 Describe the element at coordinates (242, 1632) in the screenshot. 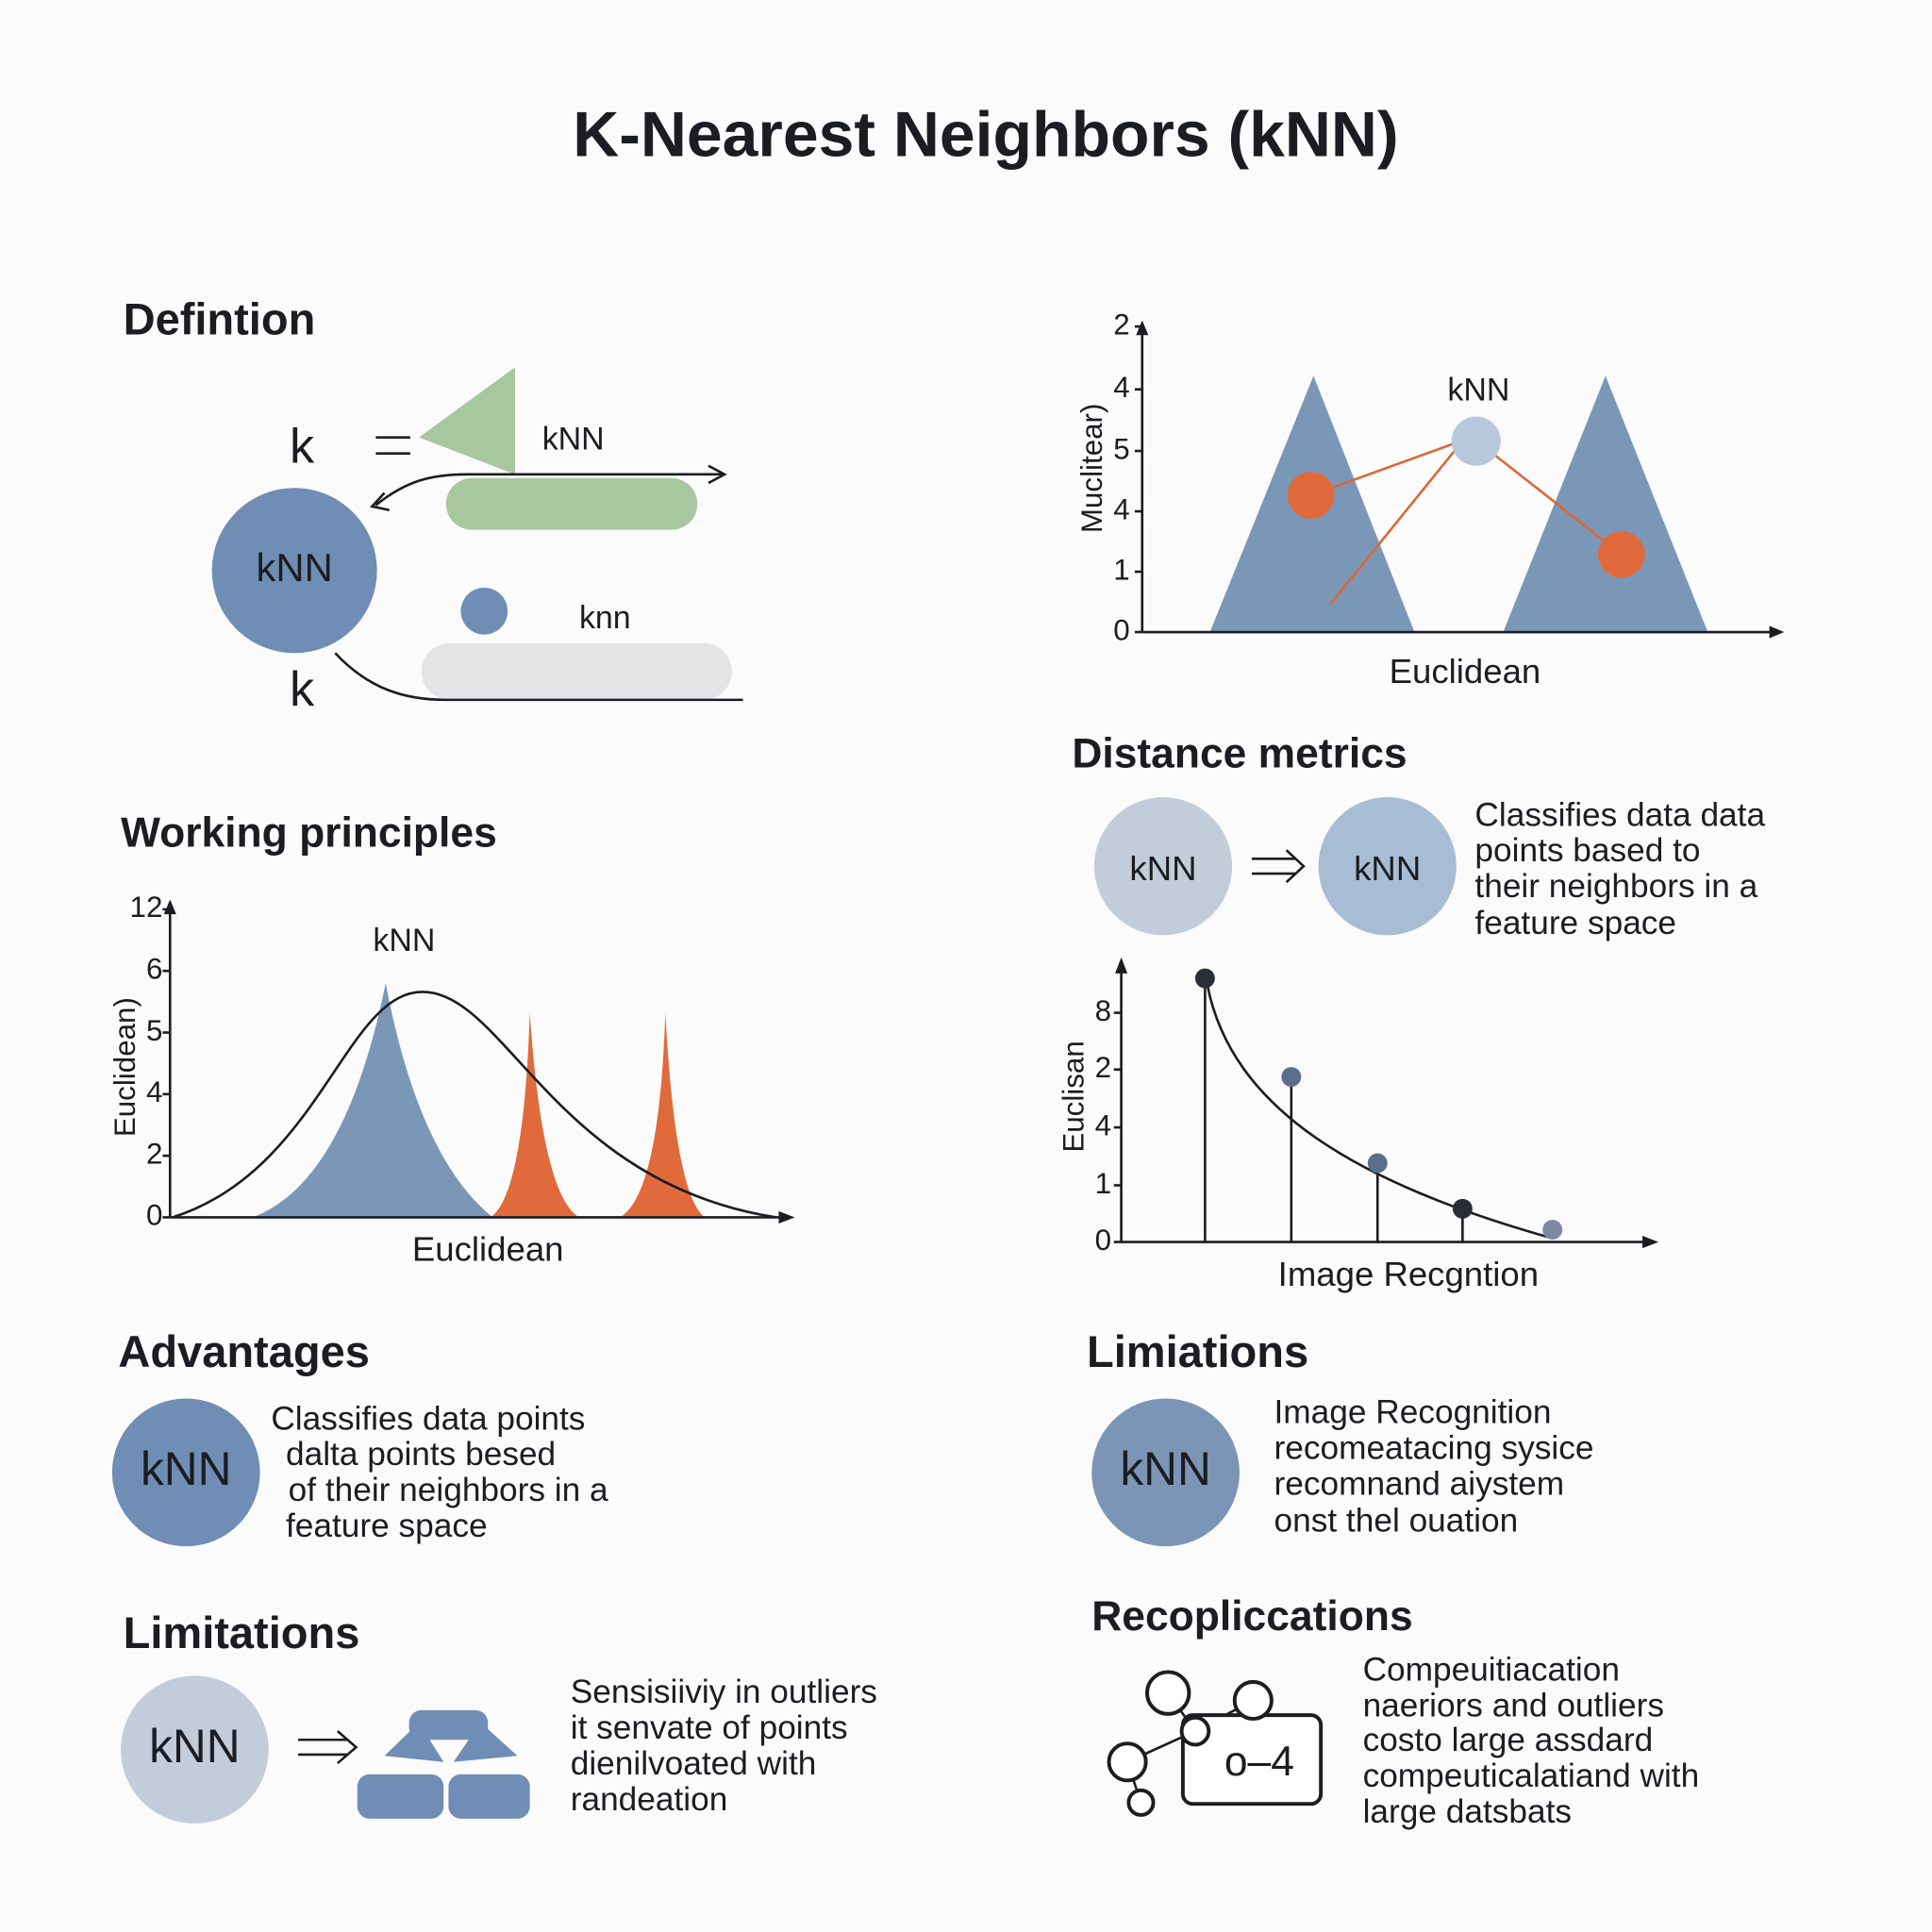

I see `section-heading: Limitations` at that location.